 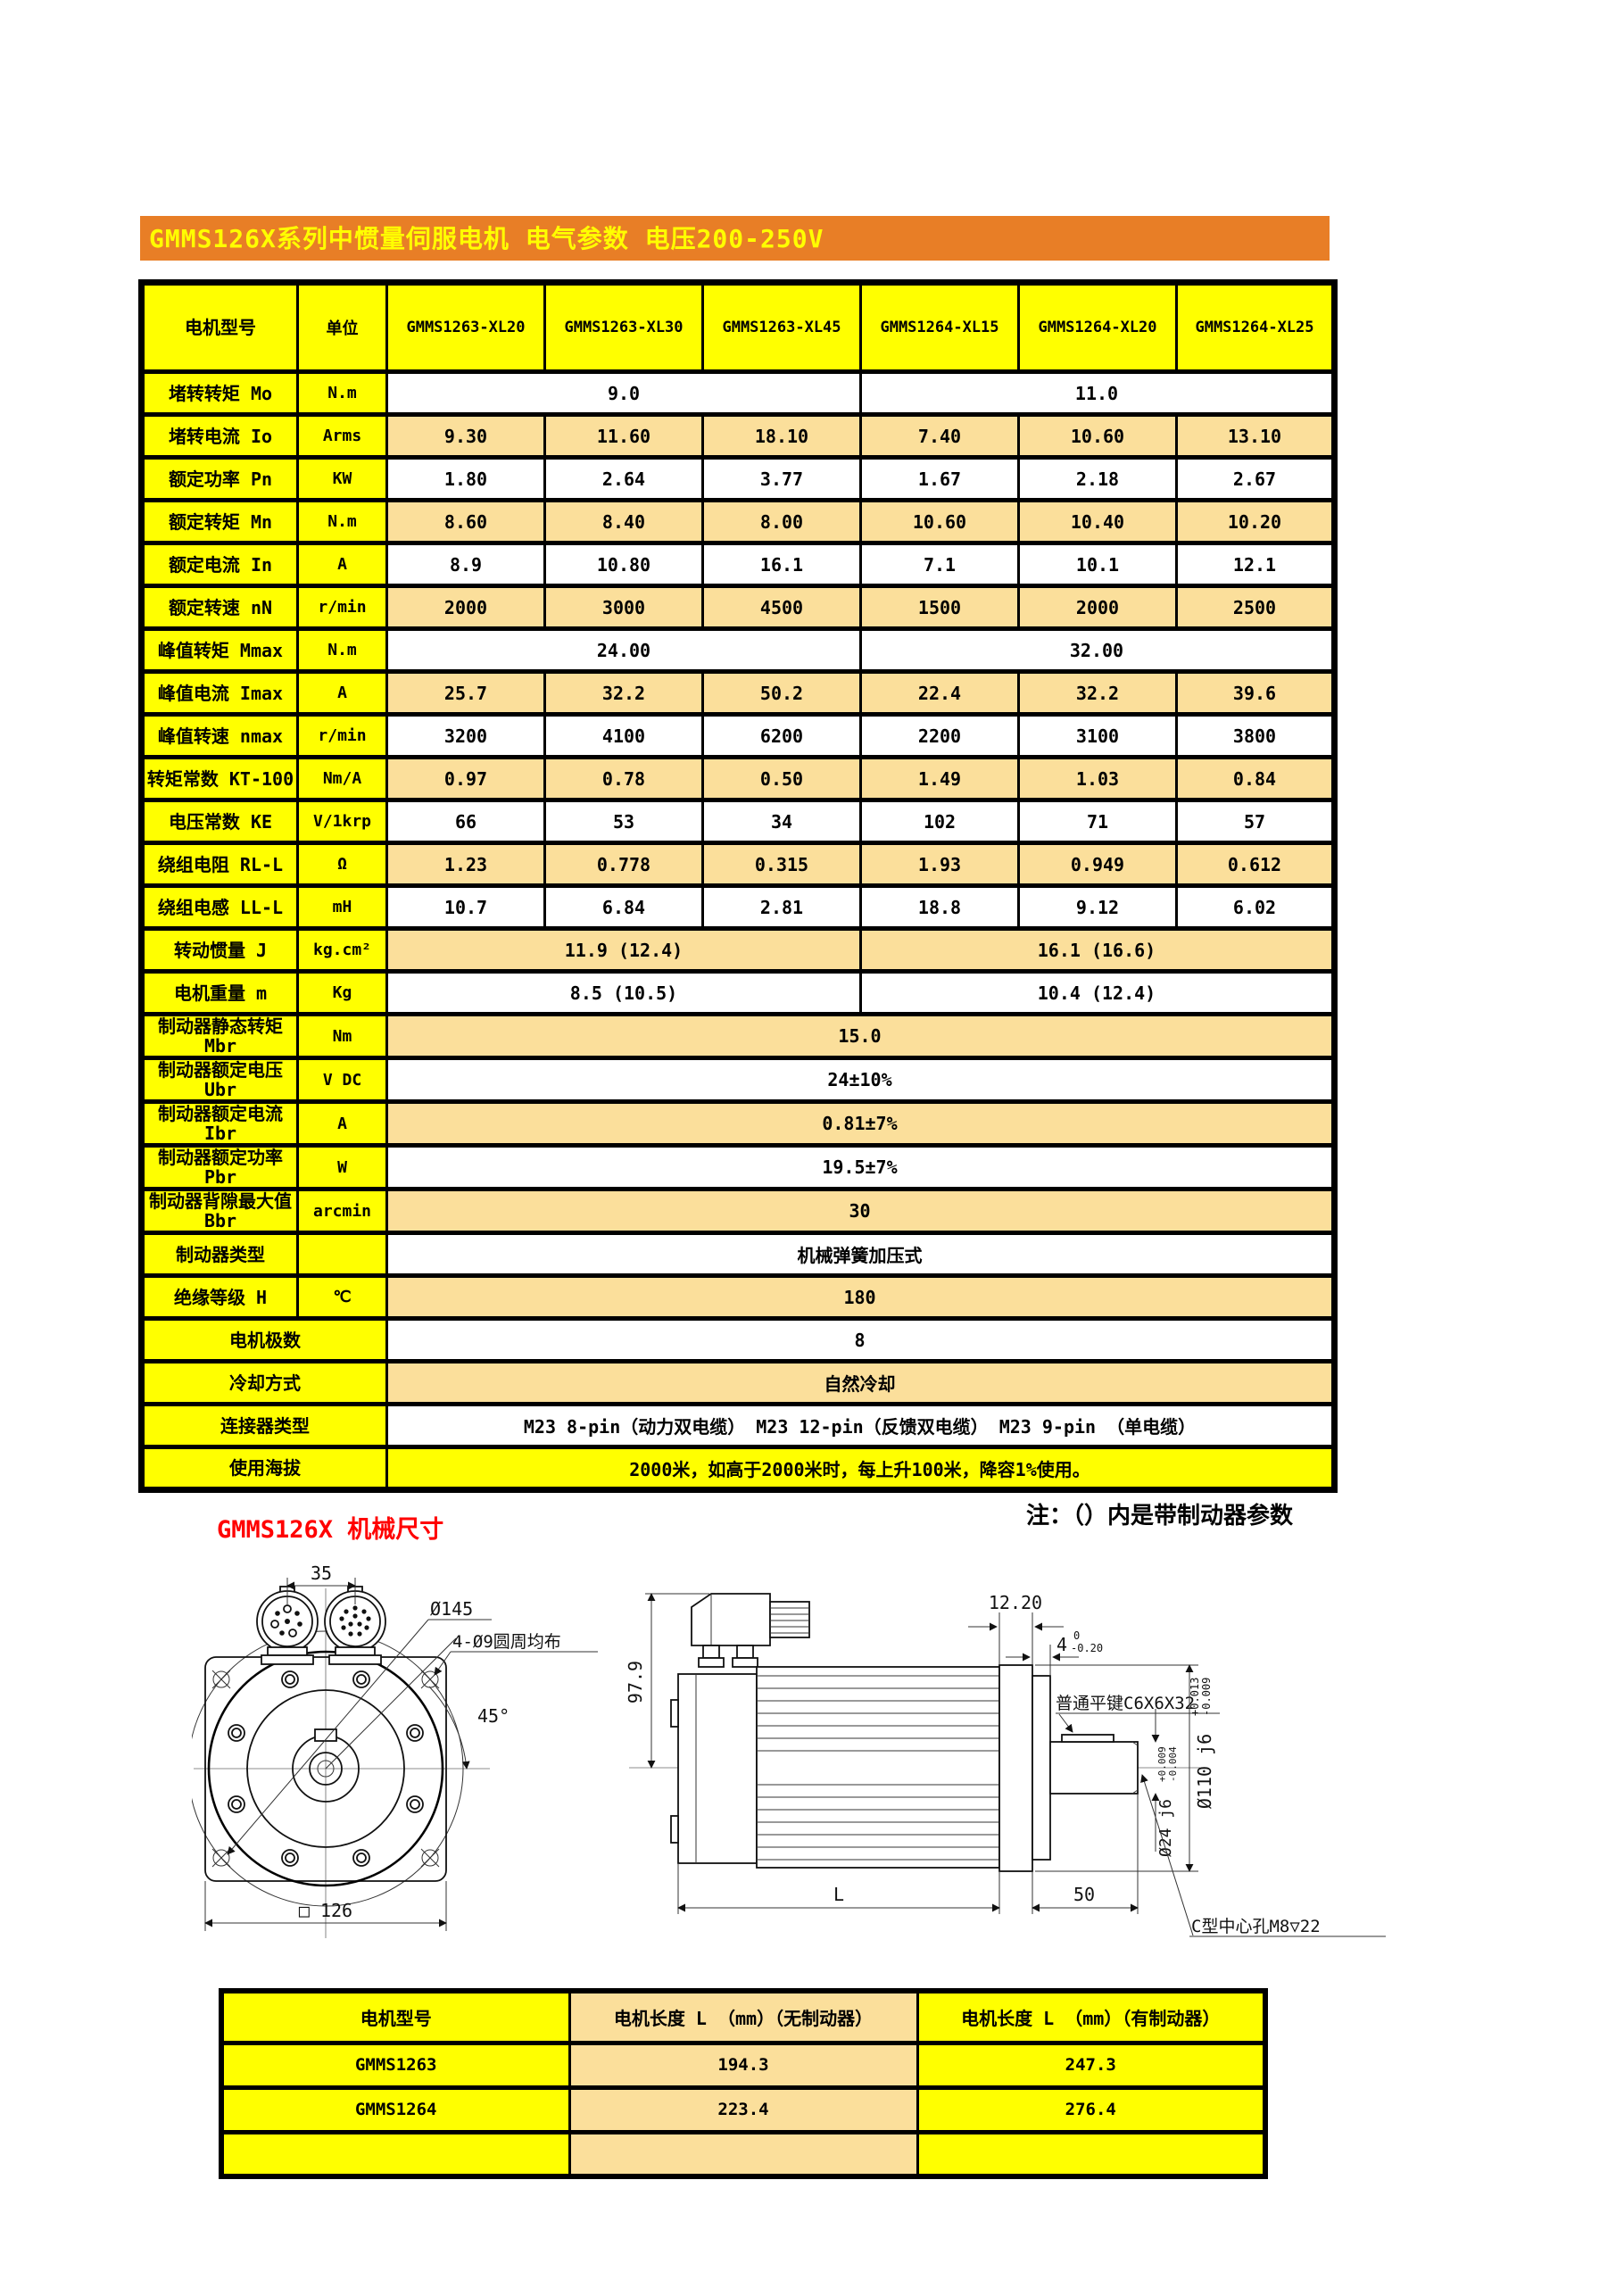 What do you see at coordinates (1091, 2016) in the screenshot?
I see `length-header-2: 电机长度 L （mm）（有制动器）` at bounding box center [1091, 2016].